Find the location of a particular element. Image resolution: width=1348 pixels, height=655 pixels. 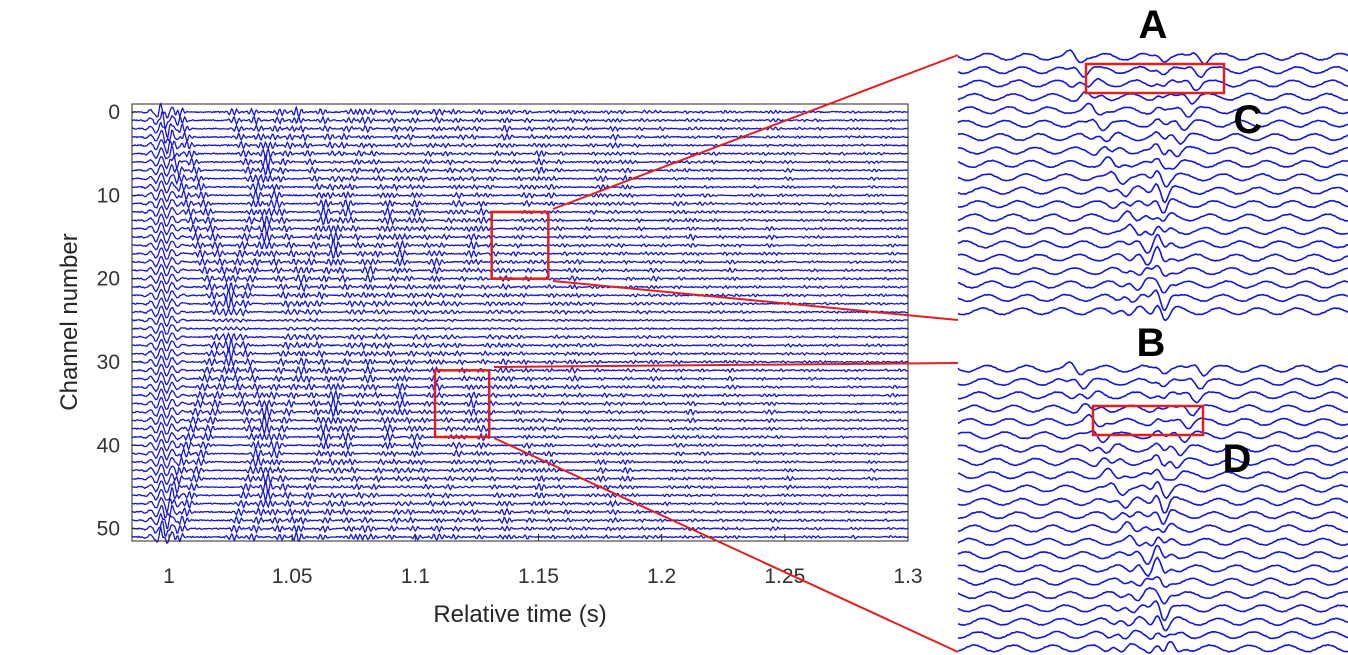

panel-b-traces is located at coordinates (1152, 507).